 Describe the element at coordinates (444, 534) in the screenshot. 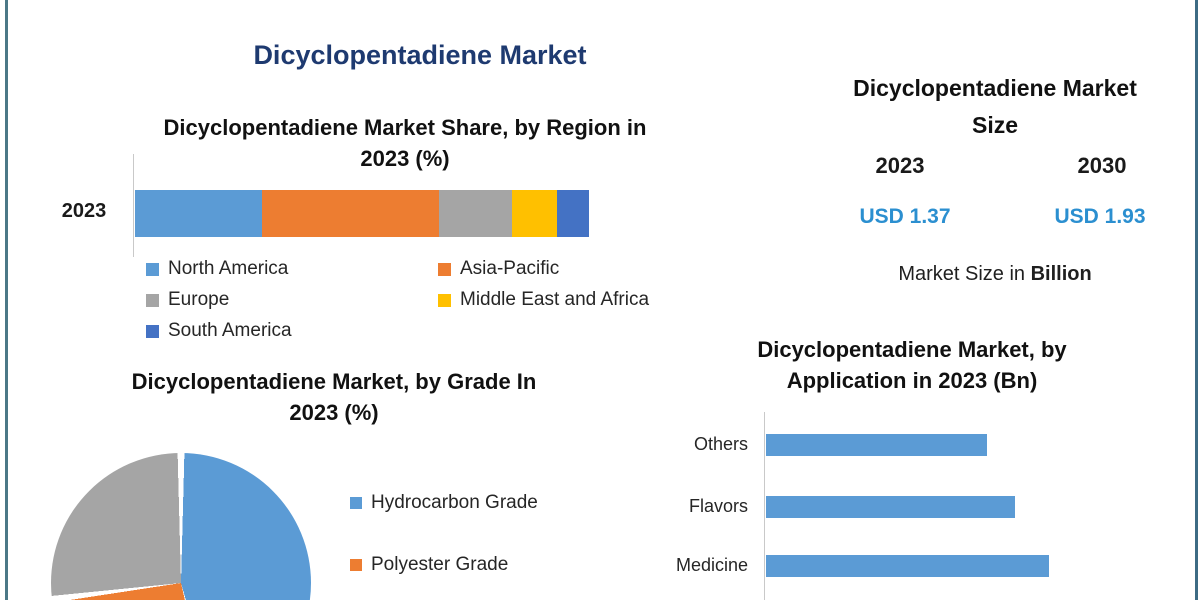

I see `grade-legend: Hydrocarbon Grade Polyester Grade` at that location.